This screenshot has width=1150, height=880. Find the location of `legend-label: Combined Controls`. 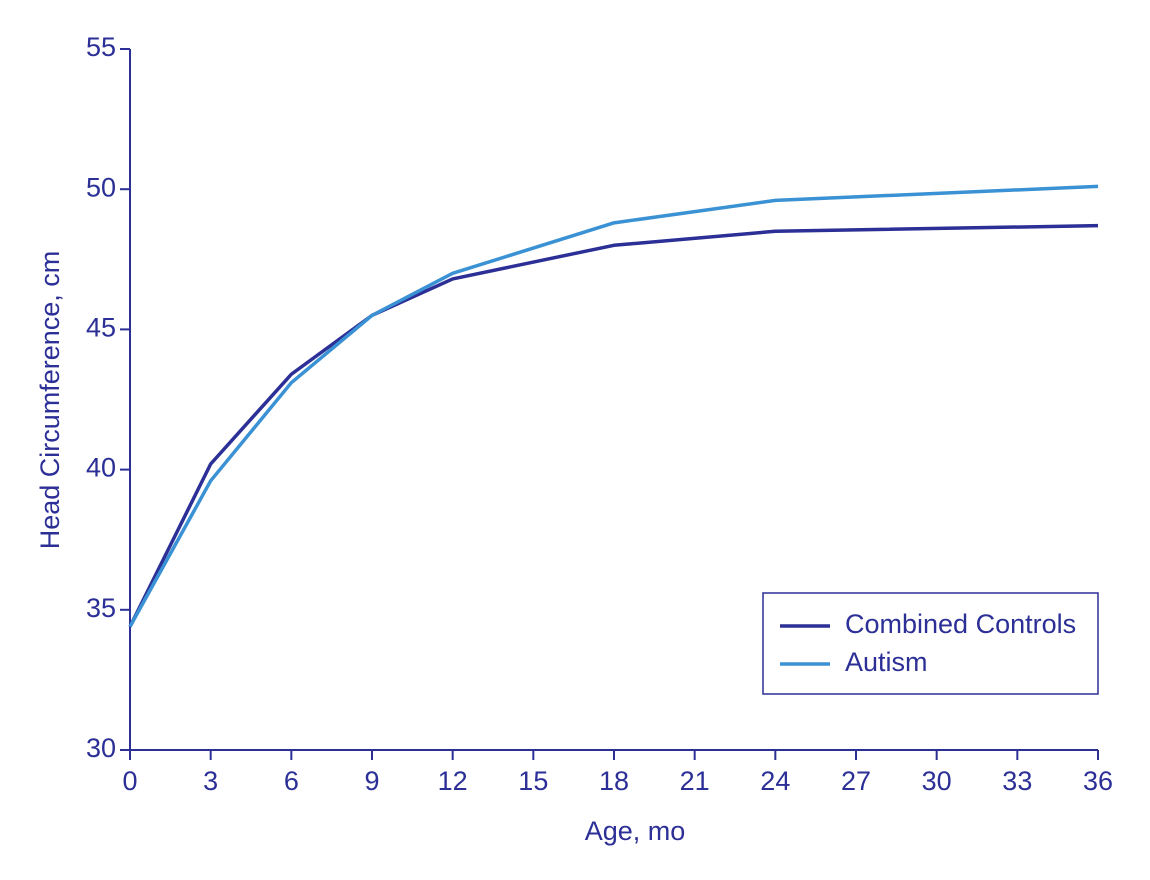

legend-label: Combined Controls is located at coordinates (960, 624).